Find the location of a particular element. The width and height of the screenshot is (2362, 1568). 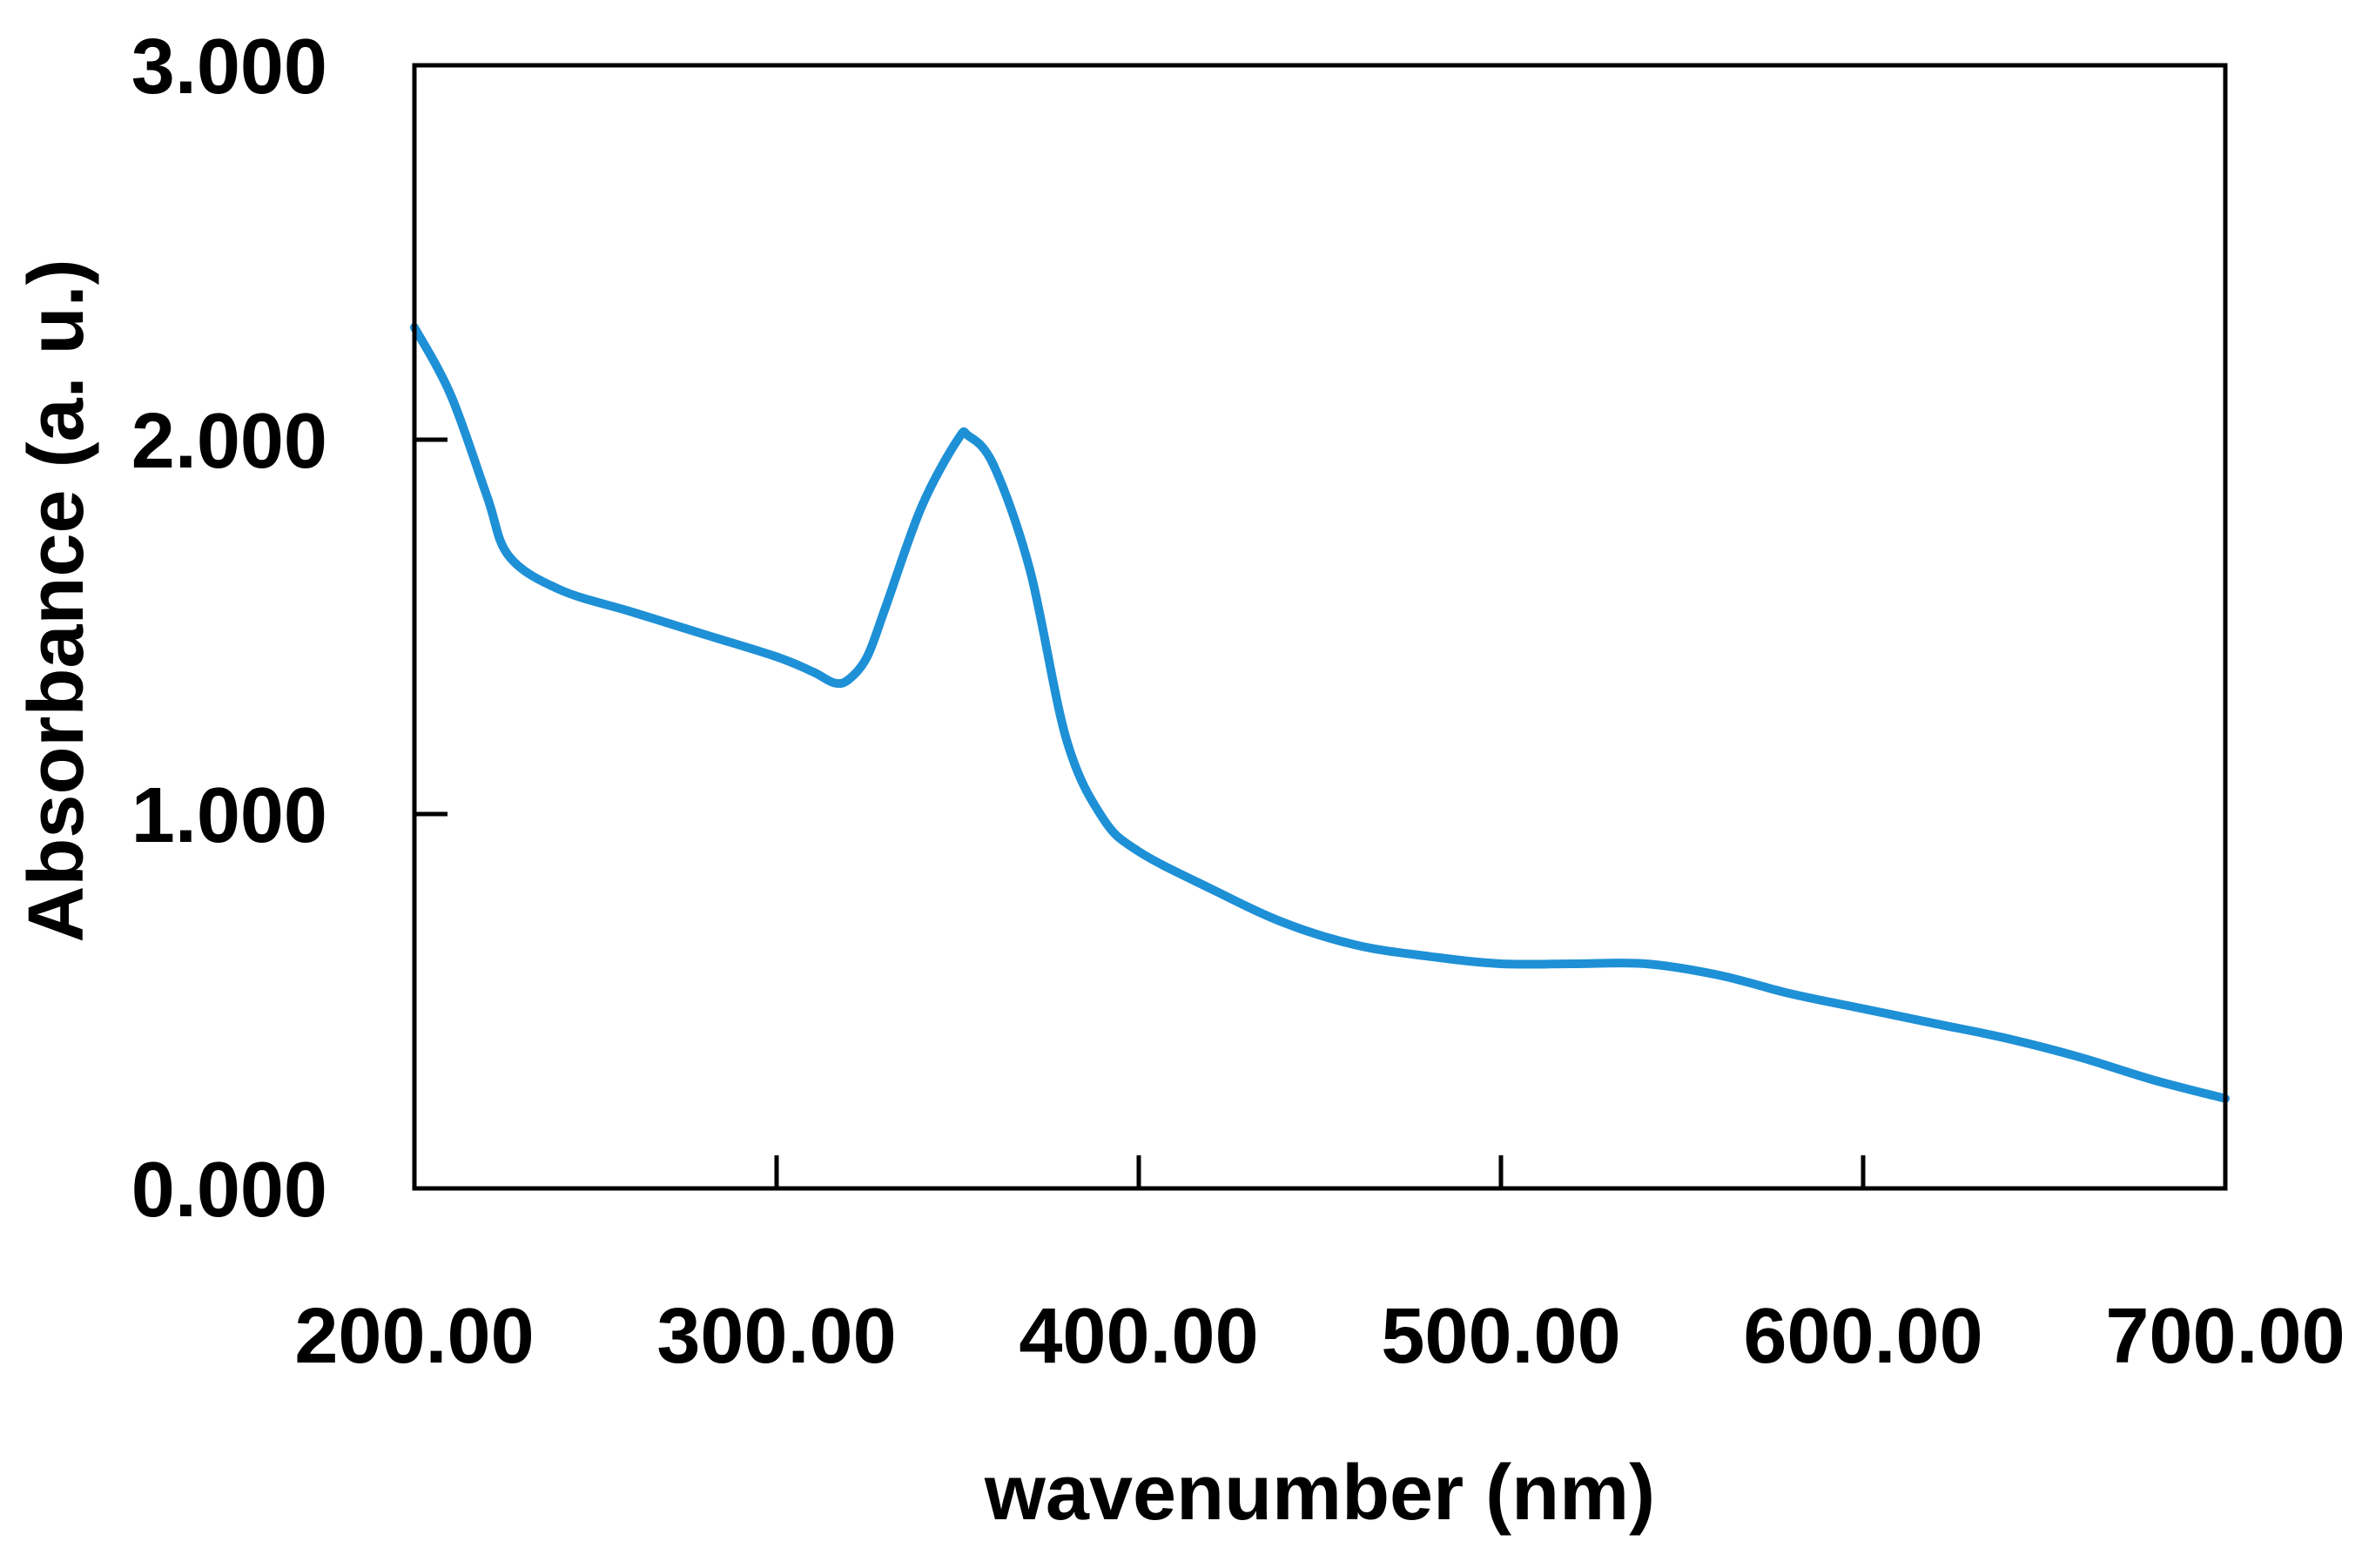

x-tick-label: 500.00 is located at coordinates (1500, 1336).